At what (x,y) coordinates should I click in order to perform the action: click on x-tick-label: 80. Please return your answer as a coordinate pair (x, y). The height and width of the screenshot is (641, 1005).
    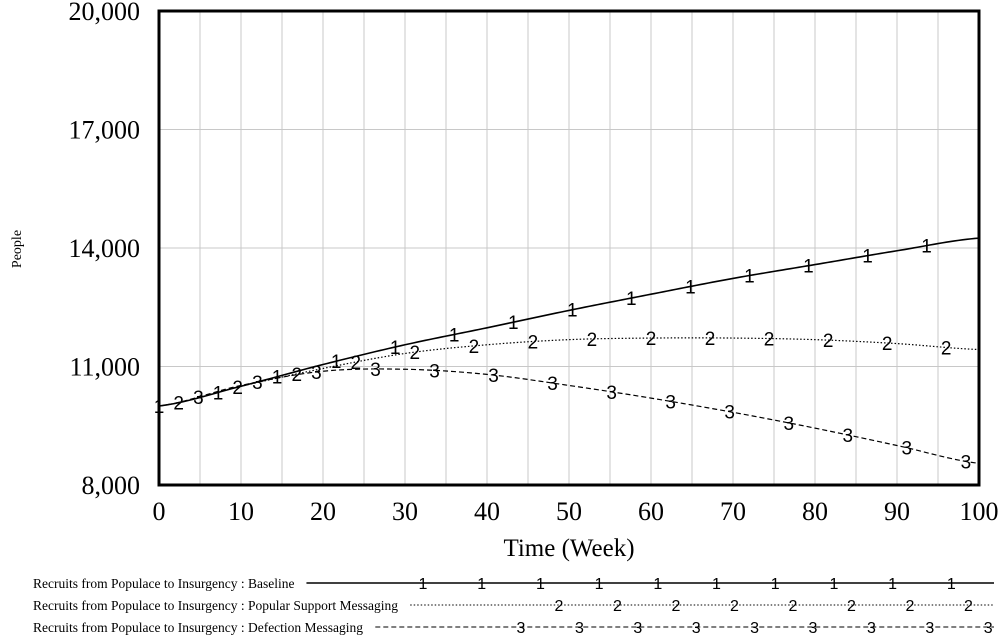
    Looking at the image, I should click on (815, 511).